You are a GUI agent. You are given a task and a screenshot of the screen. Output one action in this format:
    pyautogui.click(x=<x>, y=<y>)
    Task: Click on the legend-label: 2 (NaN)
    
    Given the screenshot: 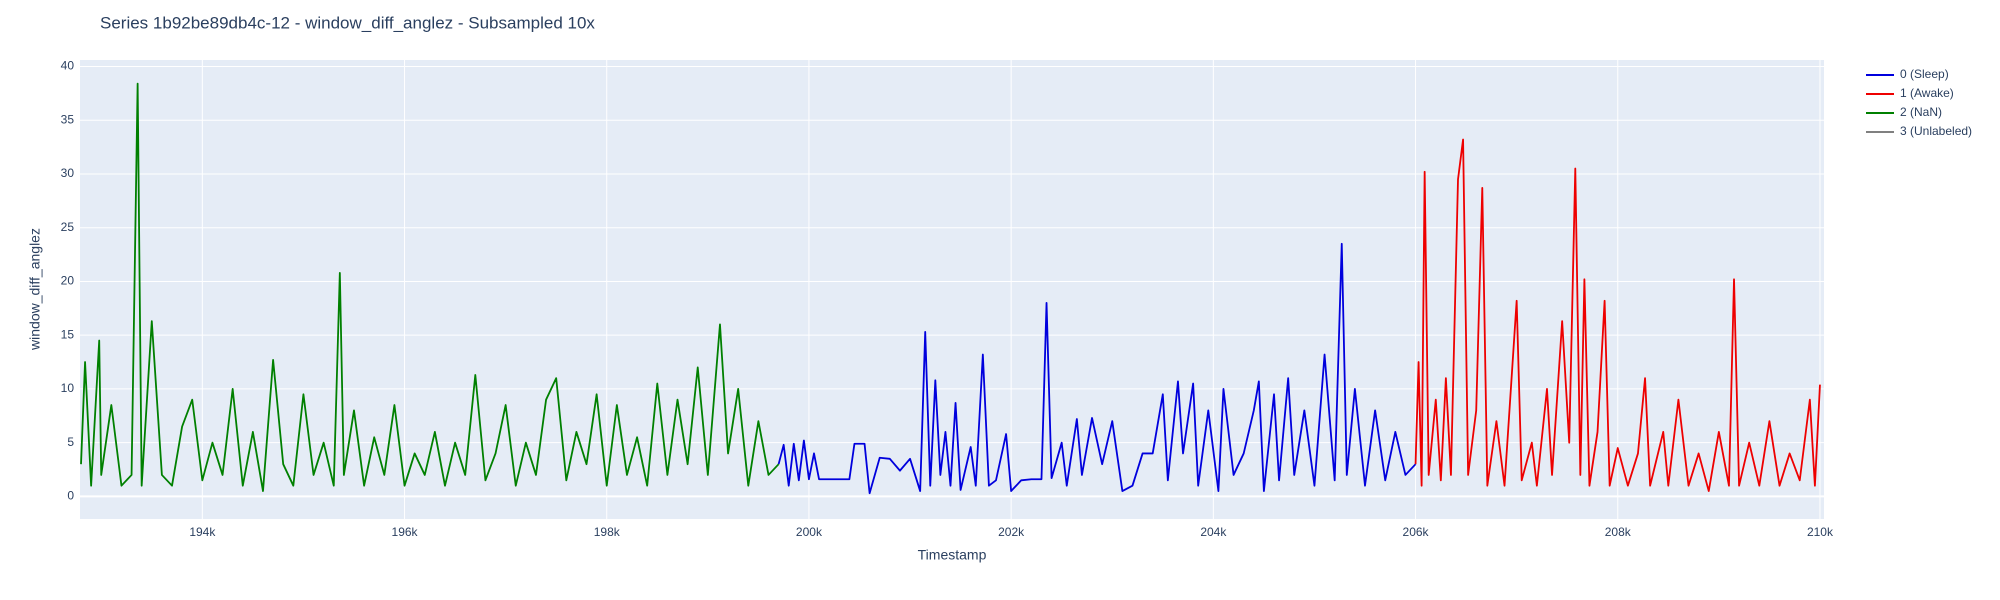 What is the action you would take?
    pyautogui.click(x=1921, y=112)
    